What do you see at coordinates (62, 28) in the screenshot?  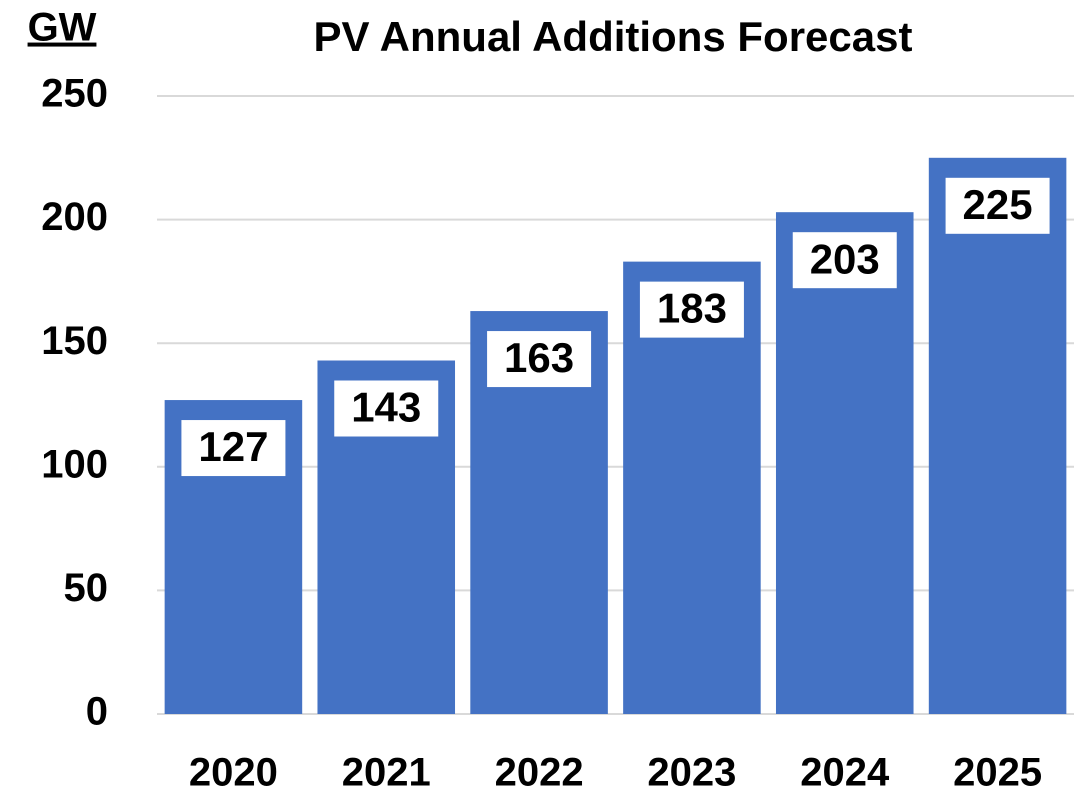 I see `y-axis-label: GW` at bounding box center [62, 28].